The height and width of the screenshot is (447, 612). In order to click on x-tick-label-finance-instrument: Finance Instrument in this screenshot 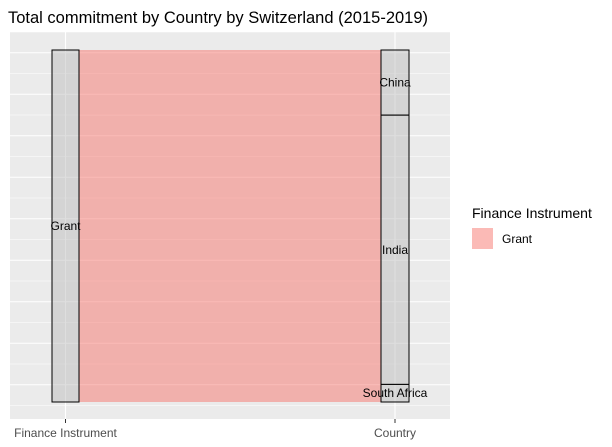, I will do `click(65, 433)`.